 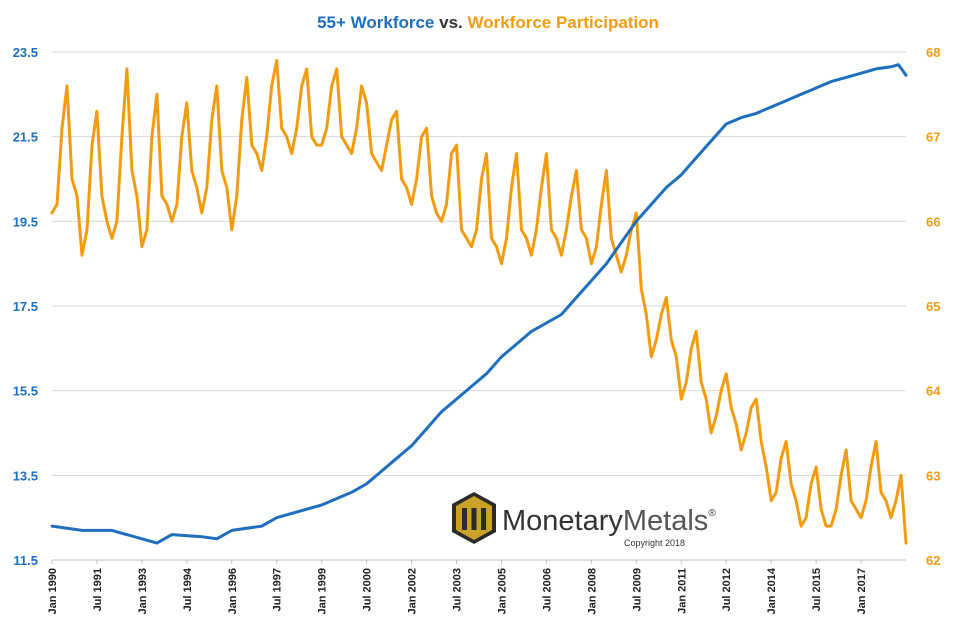 What do you see at coordinates (25, 221) in the screenshot?
I see `left-tick-label: 19.5` at bounding box center [25, 221].